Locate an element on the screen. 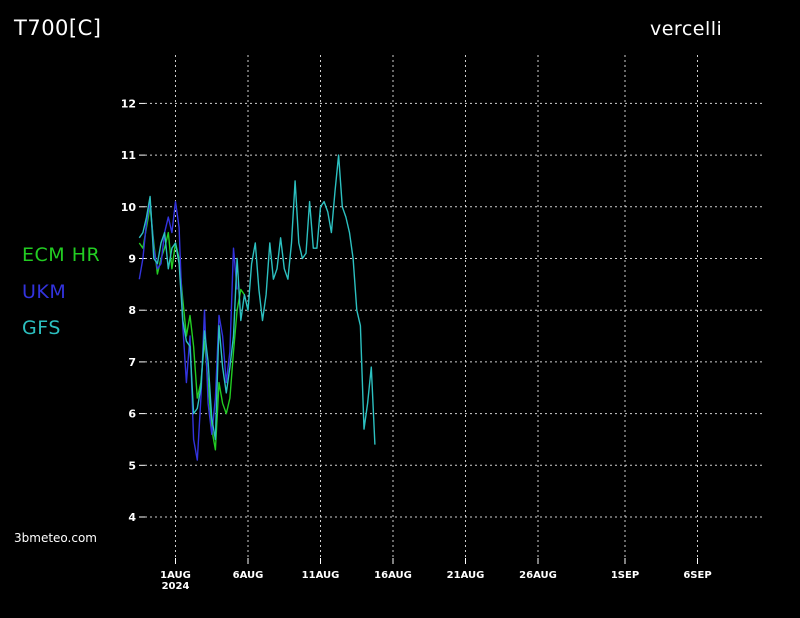  series-line-gfs is located at coordinates (257, 299).